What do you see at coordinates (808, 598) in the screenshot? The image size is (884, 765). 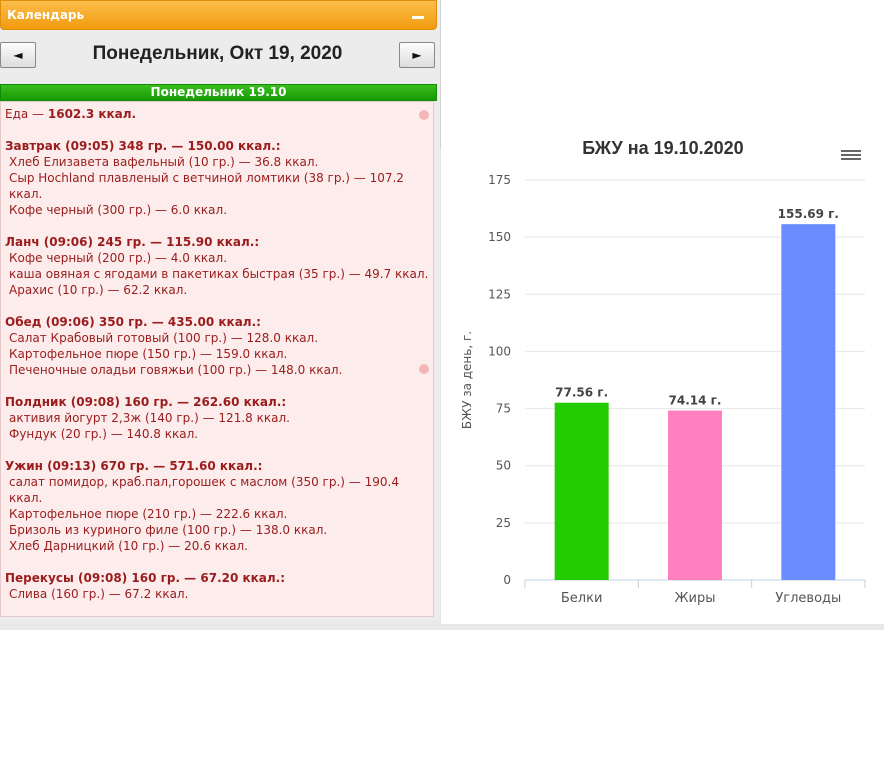 I see `x-tick-label: Углеводы` at bounding box center [808, 598].